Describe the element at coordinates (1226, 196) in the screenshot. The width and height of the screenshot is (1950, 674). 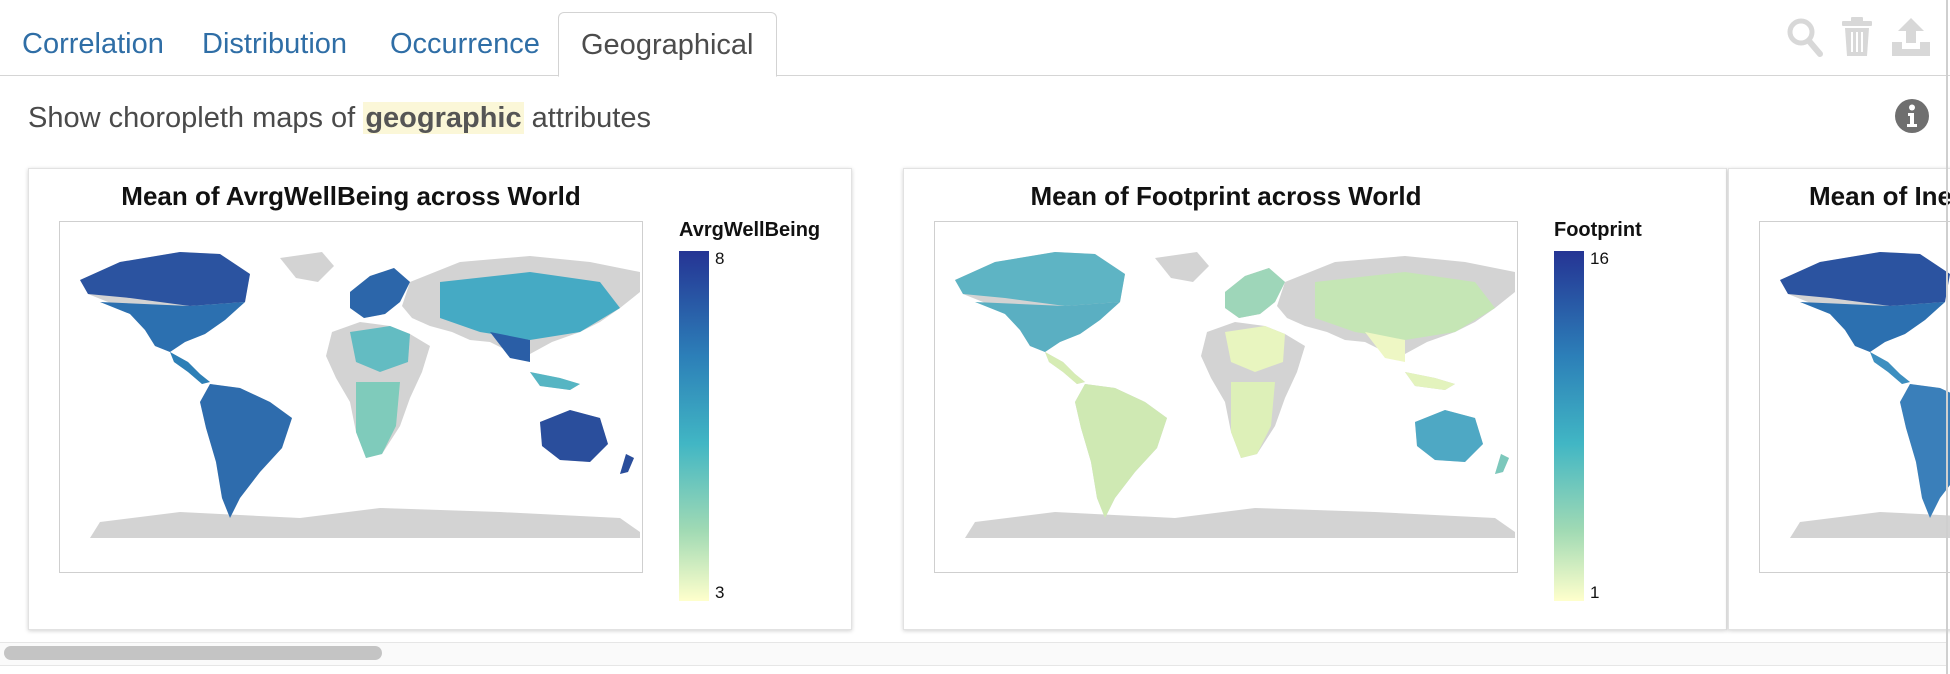
I see `chart-title: Mean of Footprint across World` at that location.